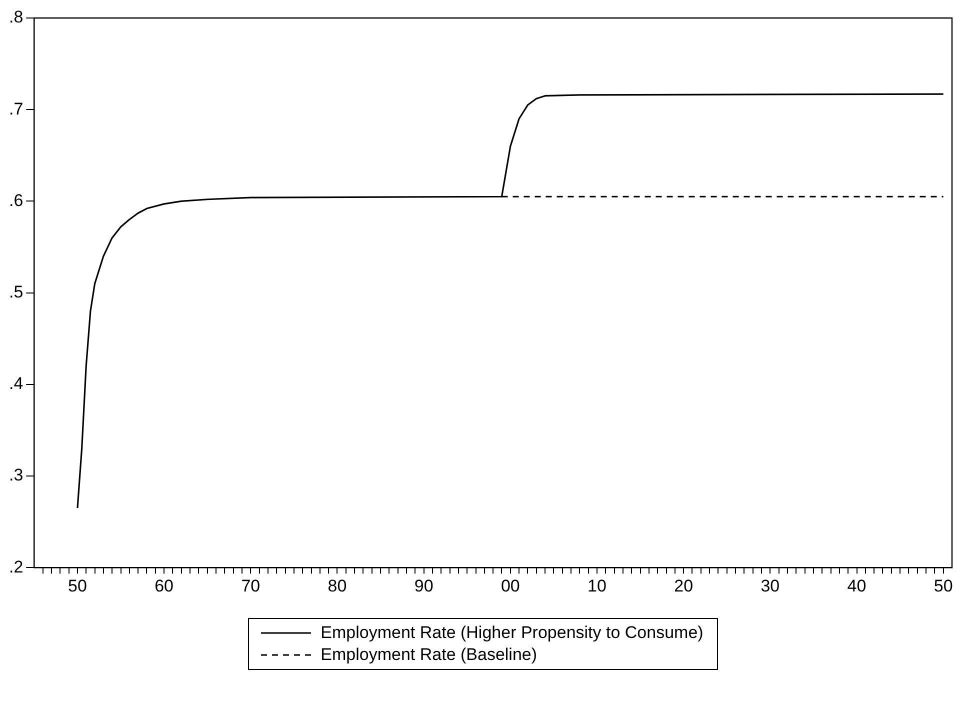 The image size is (966, 704). What do you see at coordinates (429, 655) in the screenshot?
I see `legend-label: Employment Rate (Baseline)` at bounding box center [429, 655].